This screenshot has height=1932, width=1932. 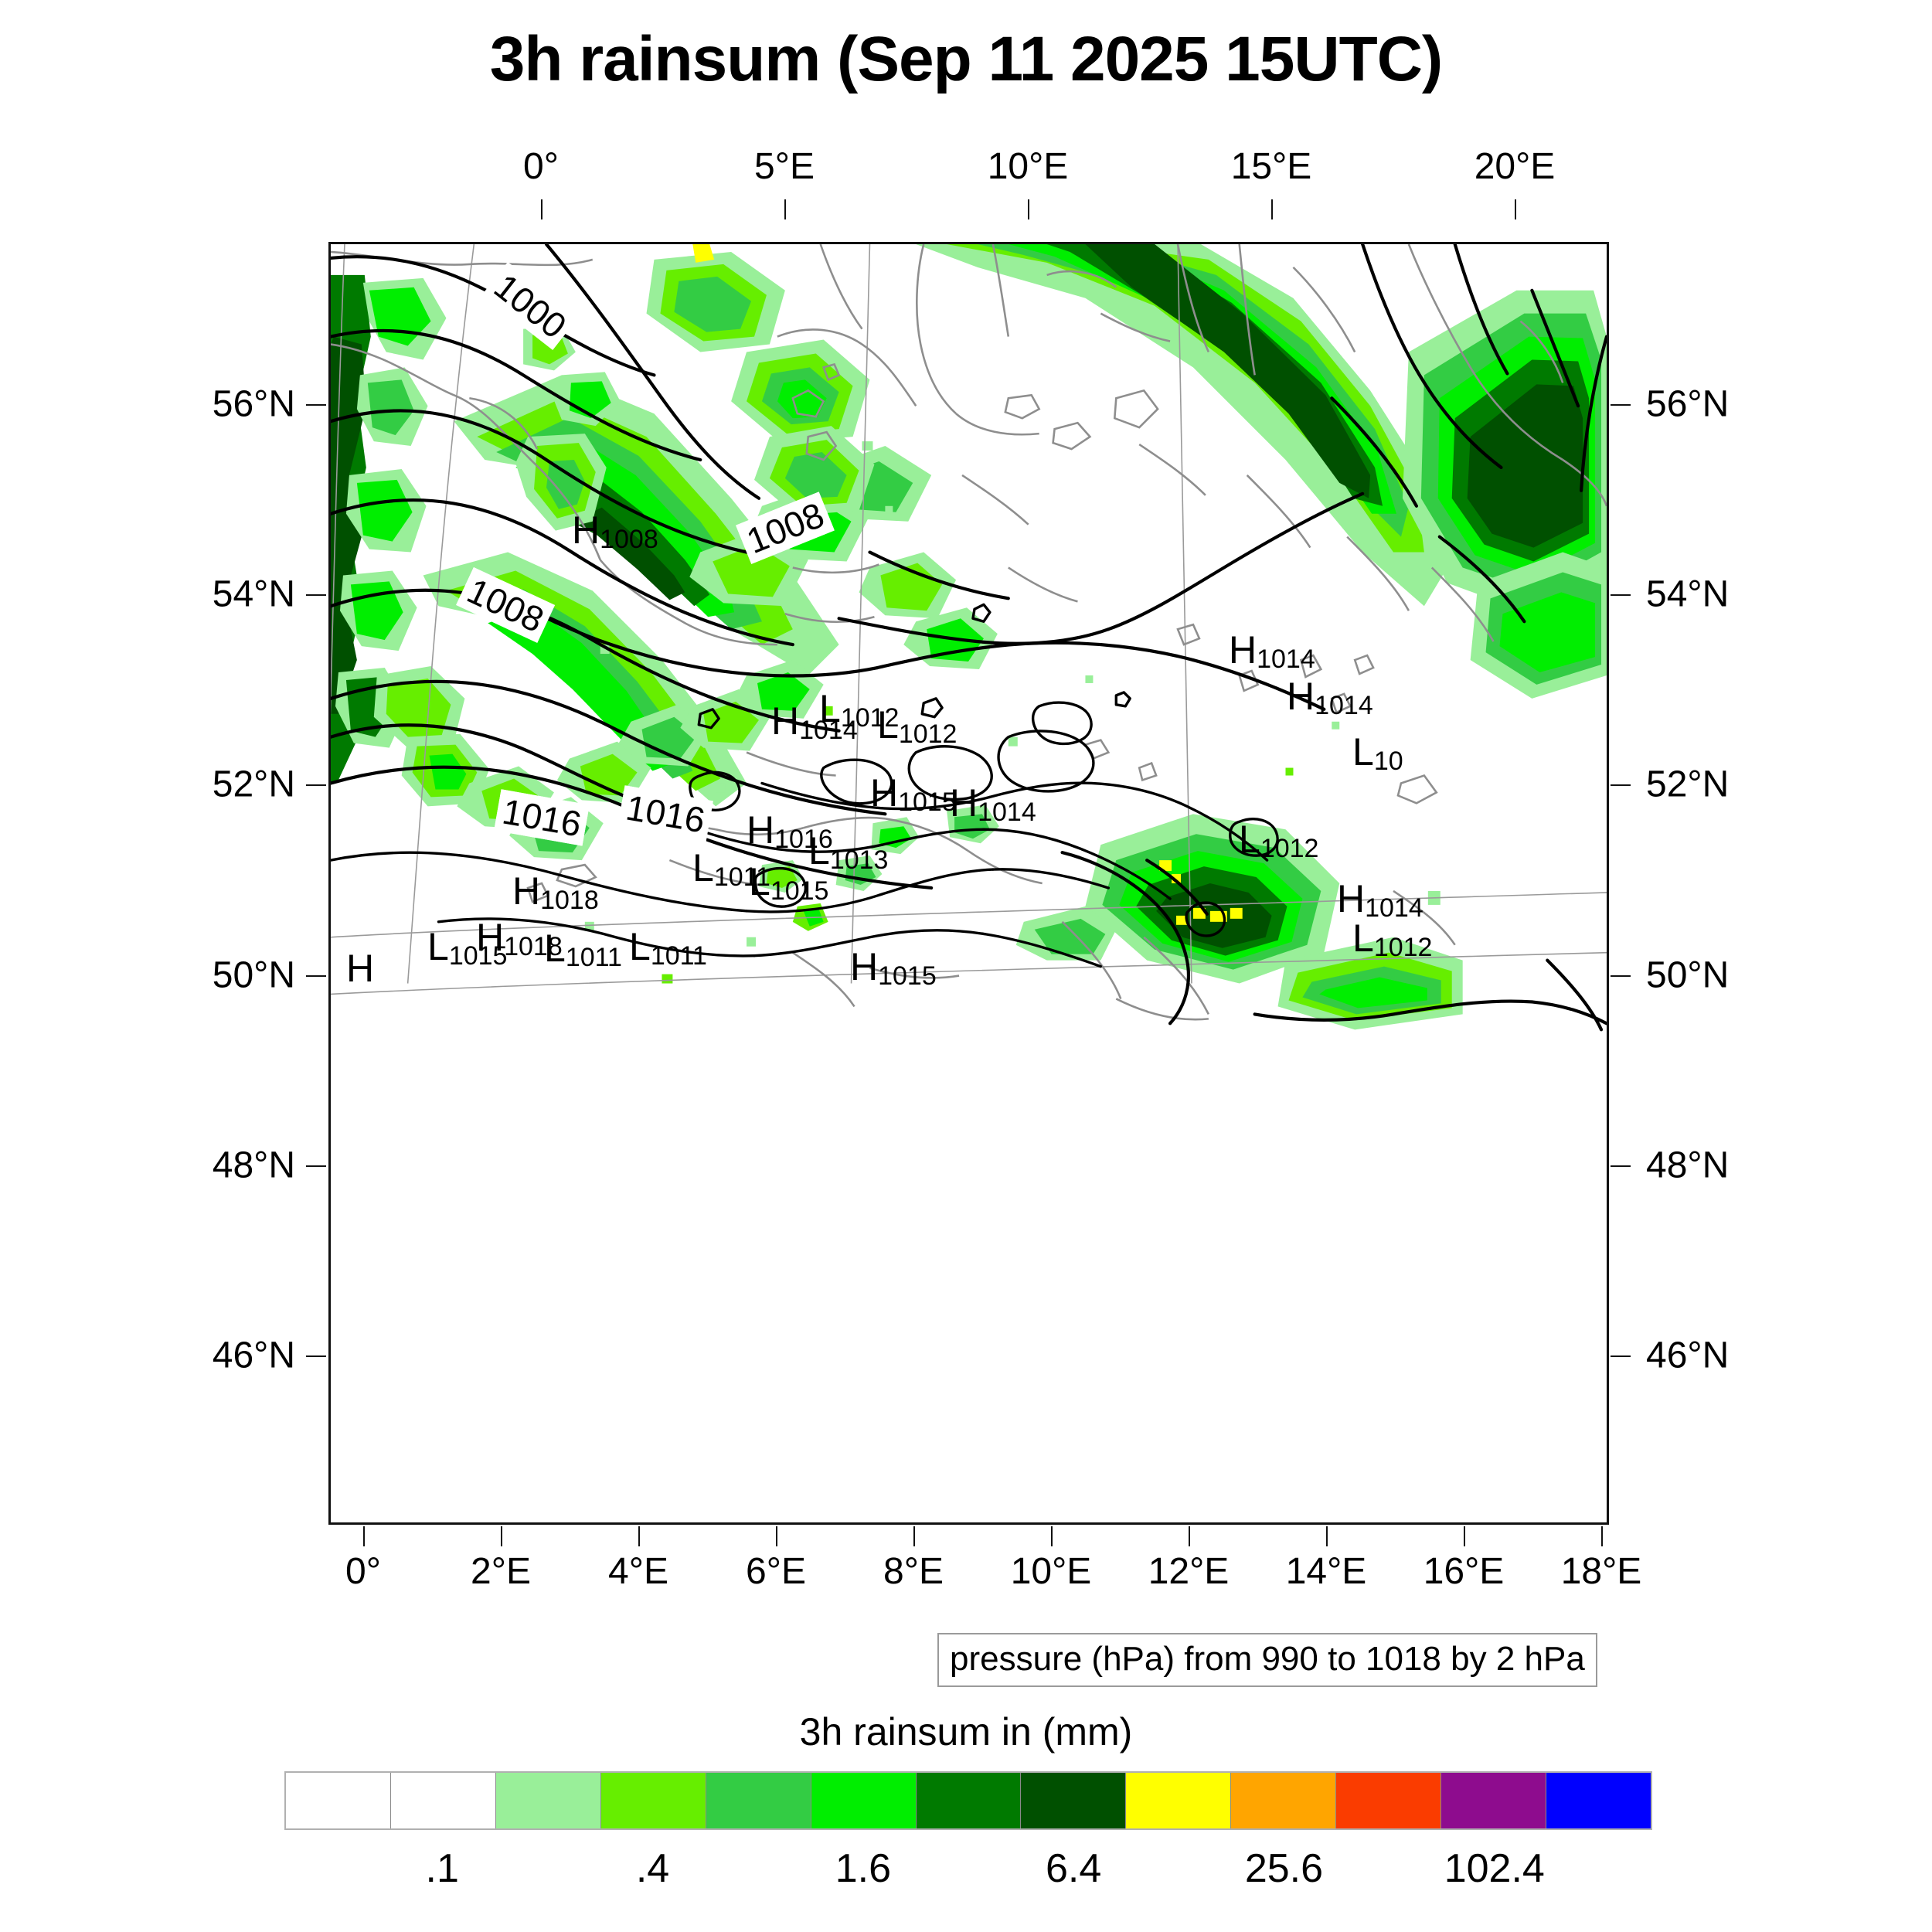 What do you see at coordinates (1073, 1869) in the screenshot?
I see `colorbar-tick-label: 6.4` at bounding box center [1073, 1869].